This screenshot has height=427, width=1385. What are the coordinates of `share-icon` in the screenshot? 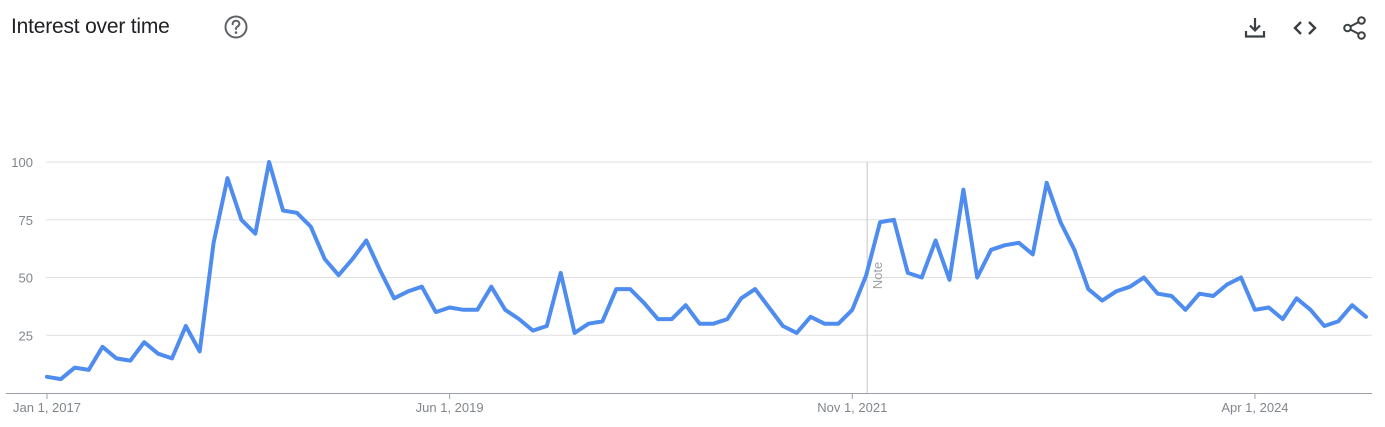 It's located at (1354, 28).